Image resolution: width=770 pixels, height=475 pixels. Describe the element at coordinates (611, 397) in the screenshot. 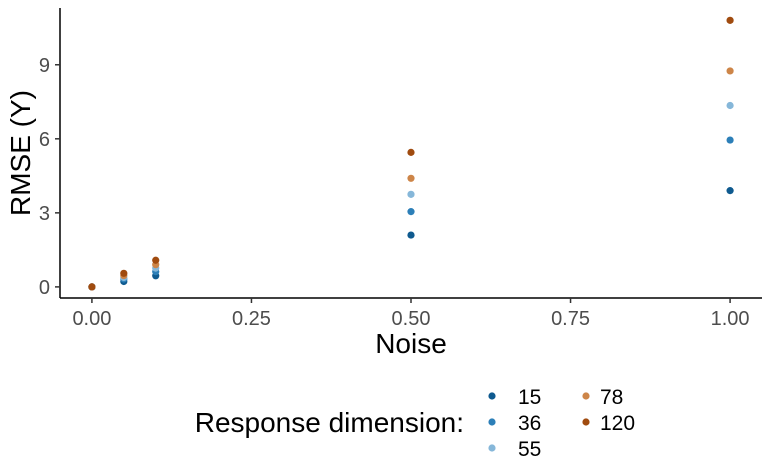

I see `legend-label: 78` at that location.